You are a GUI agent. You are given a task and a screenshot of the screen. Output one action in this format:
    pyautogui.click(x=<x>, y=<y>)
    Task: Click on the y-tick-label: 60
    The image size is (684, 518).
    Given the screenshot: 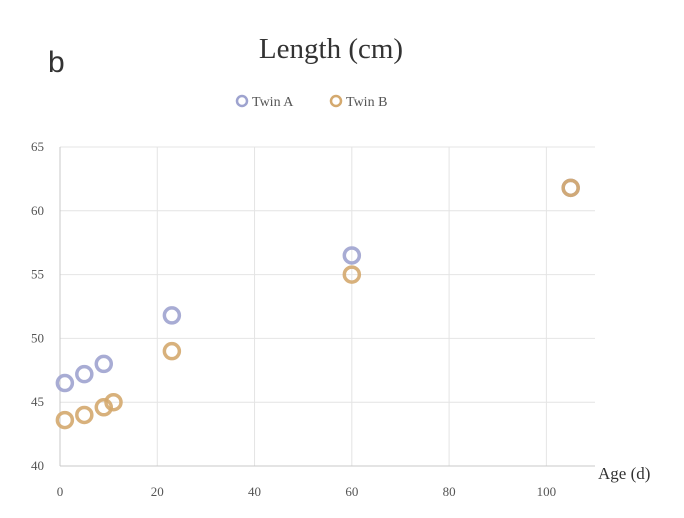 What is the action you would take?
    pyautogui.click(x=37, y=210)
    